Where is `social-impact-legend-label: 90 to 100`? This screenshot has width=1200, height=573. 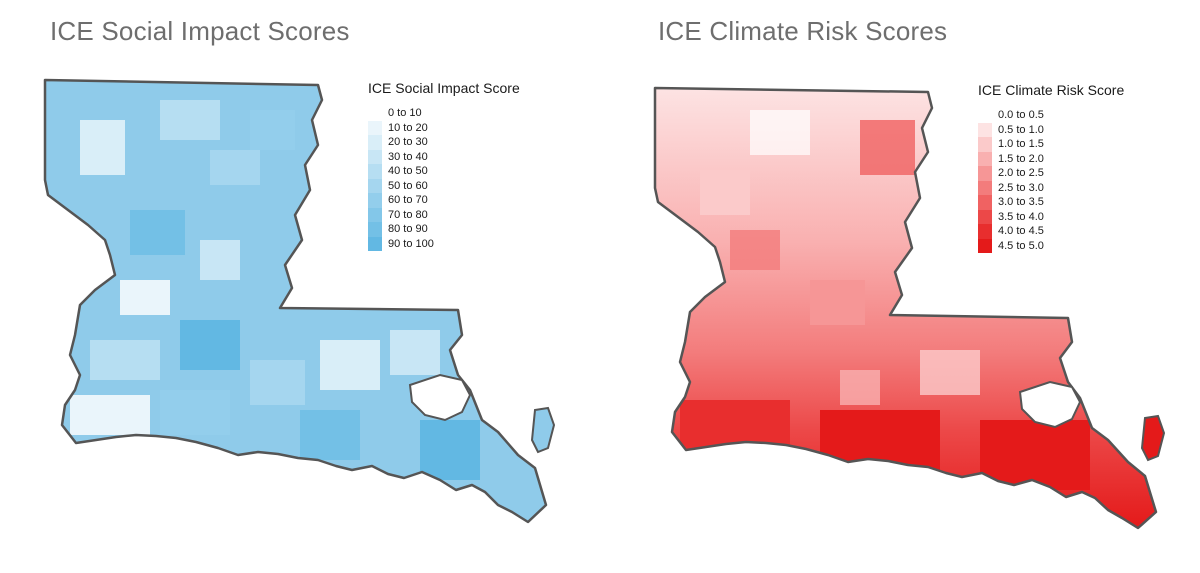 social-impact-legend-label: 90 to 100 is located at coordinates (411, 243).